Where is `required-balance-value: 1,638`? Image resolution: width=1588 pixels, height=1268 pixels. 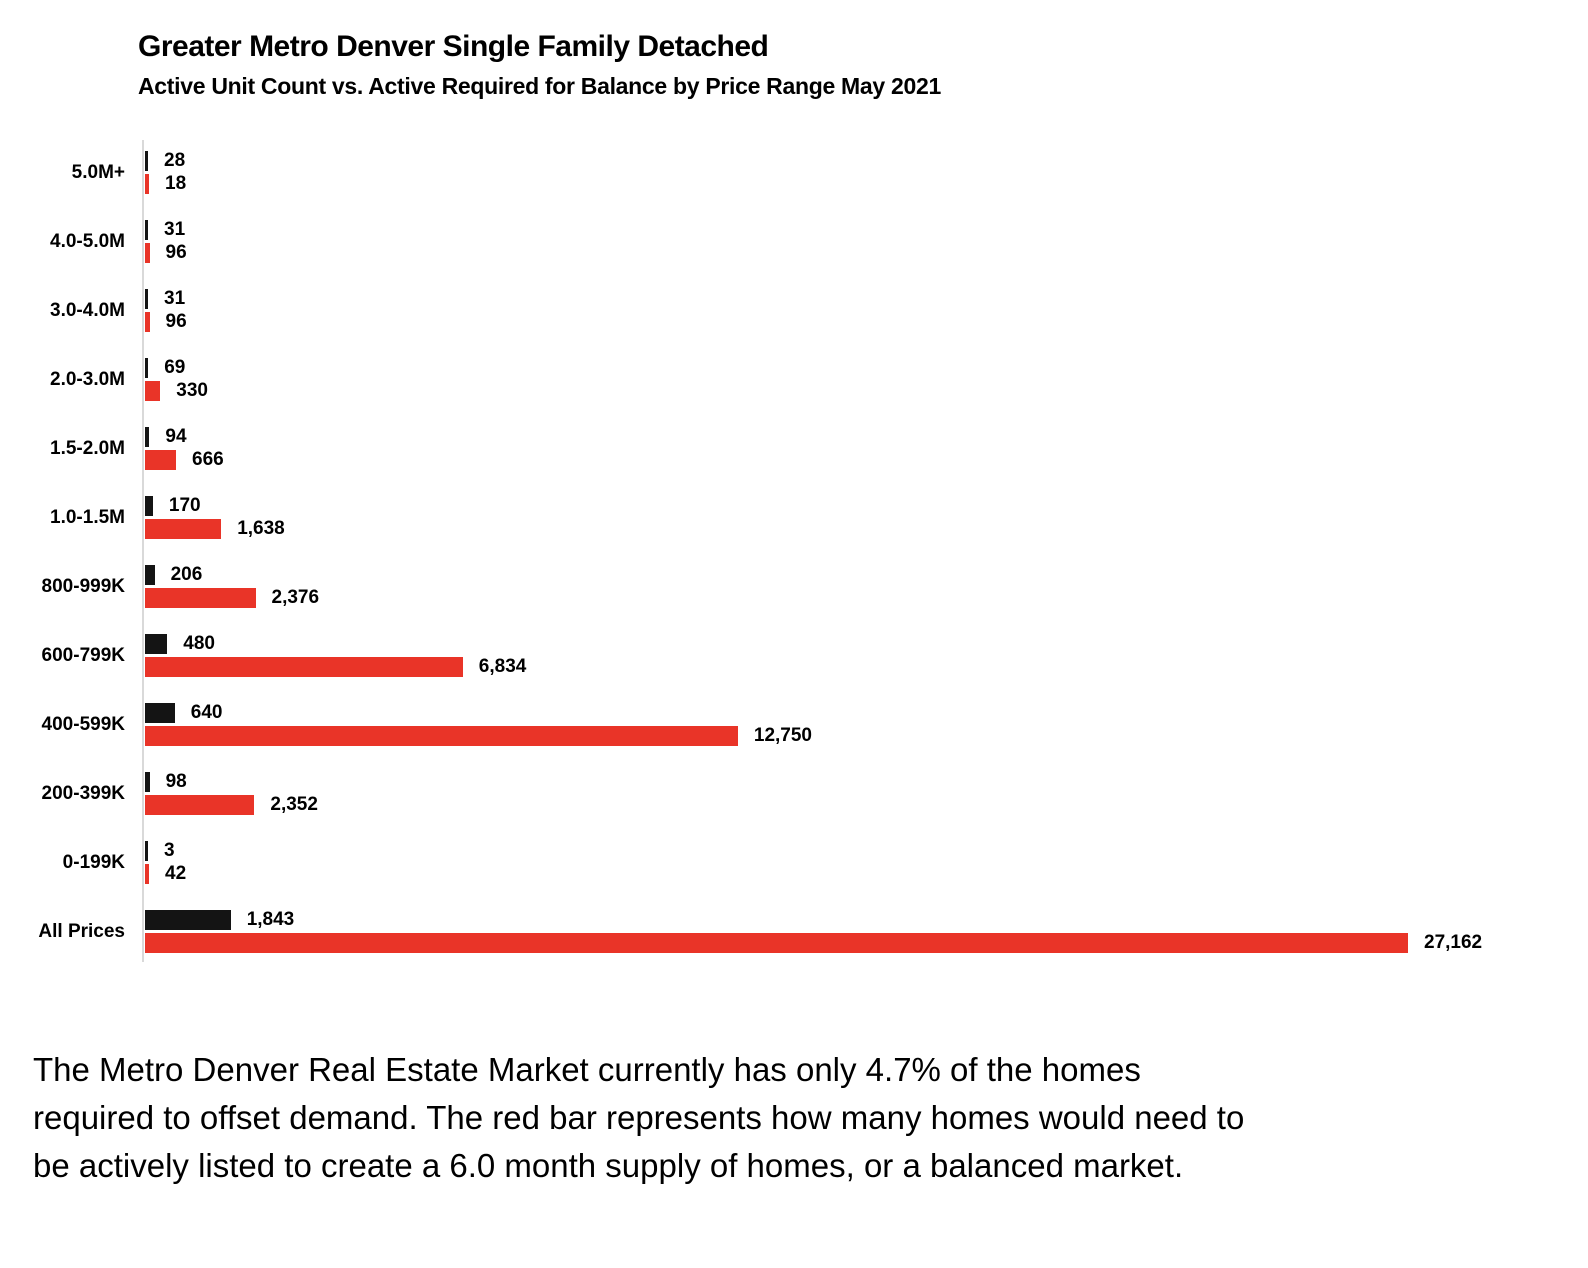
required-balance-value: 1,638 is located at coordinates (261, 528).